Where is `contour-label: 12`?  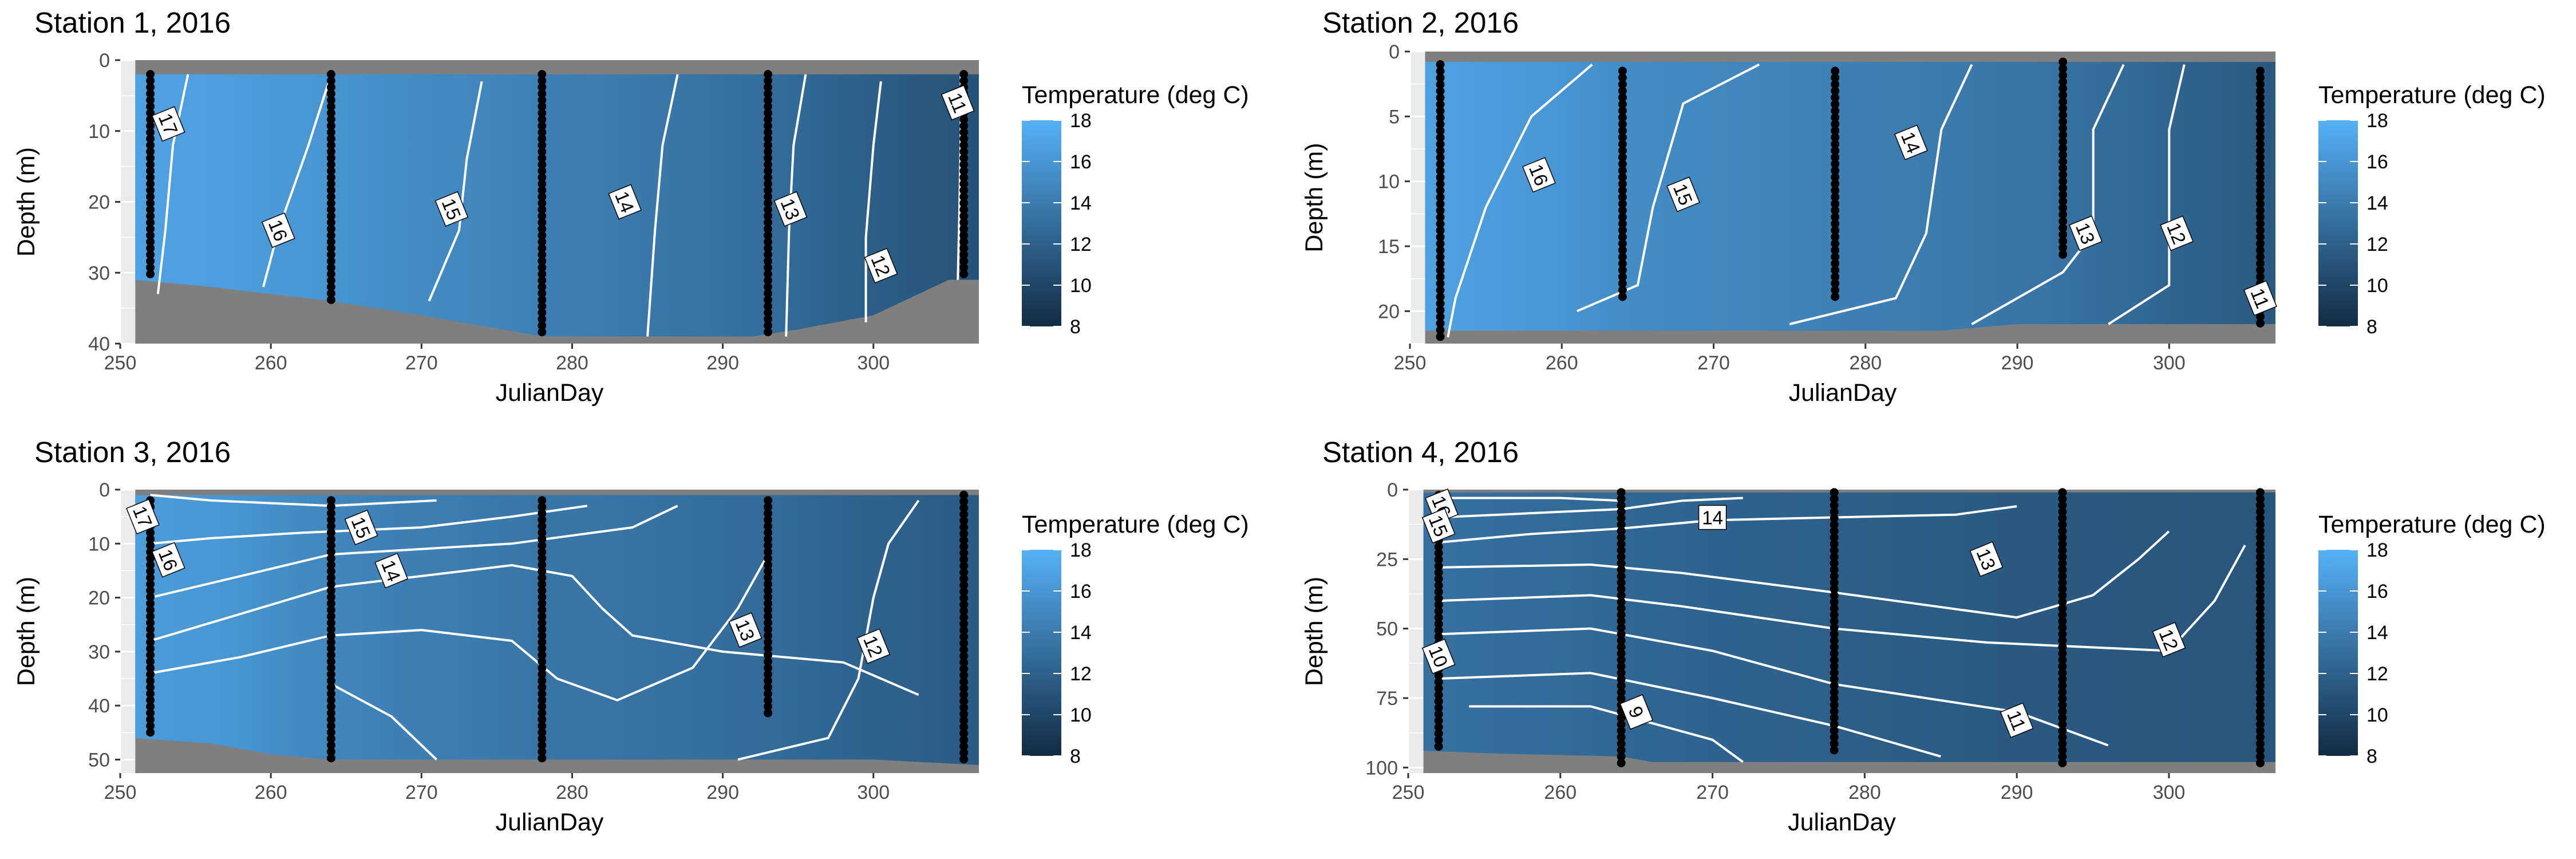 contour-label: 12 is located at coordinates (873, 646).